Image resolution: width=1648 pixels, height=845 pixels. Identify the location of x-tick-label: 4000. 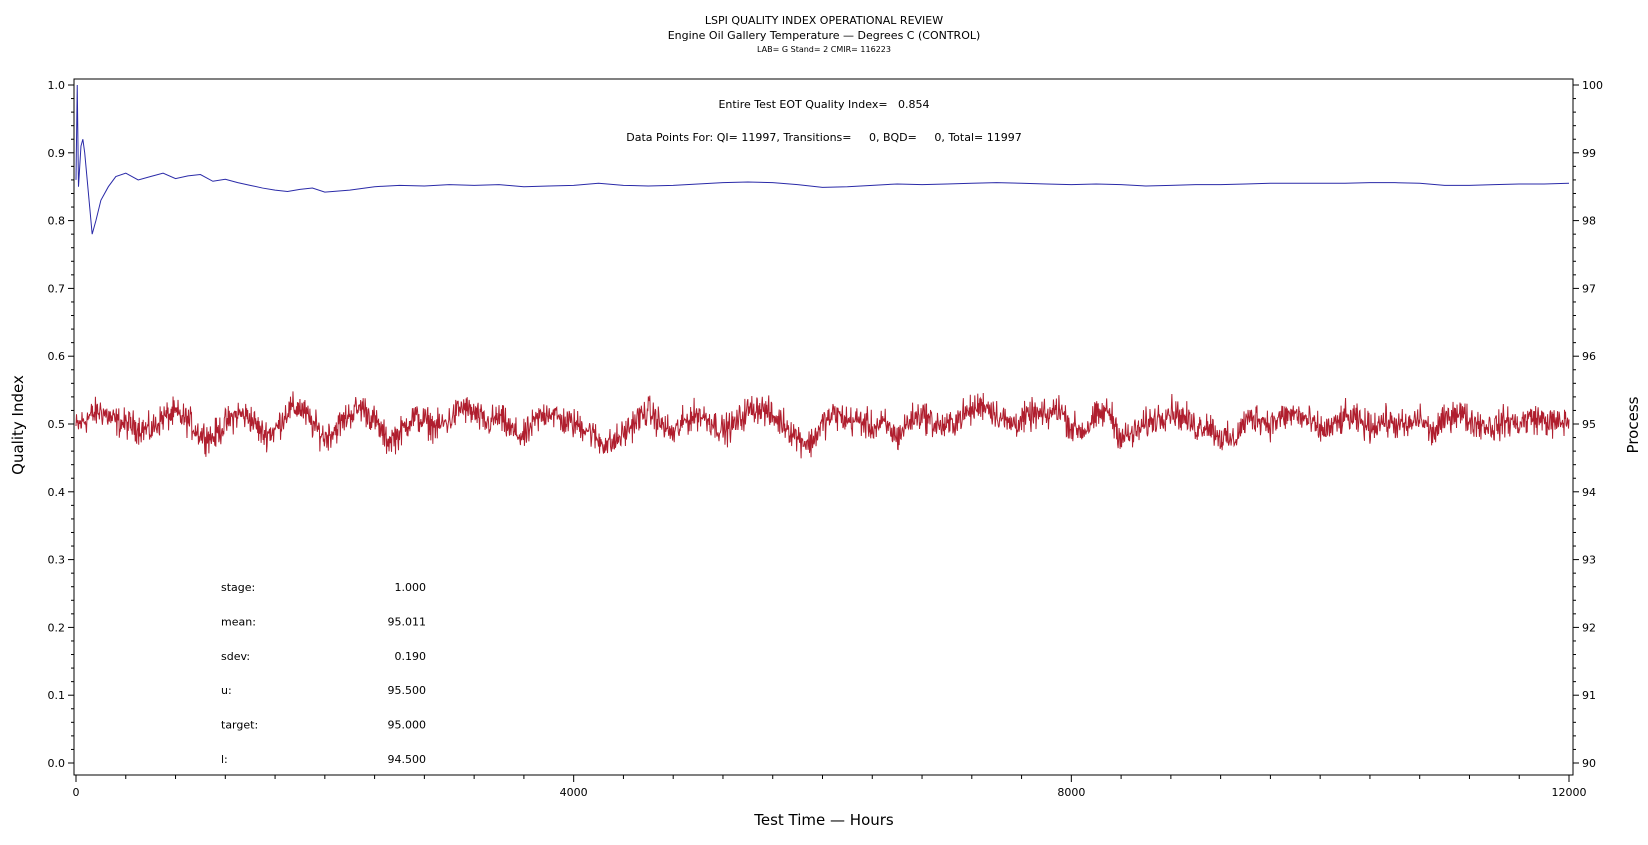
(574, 792).